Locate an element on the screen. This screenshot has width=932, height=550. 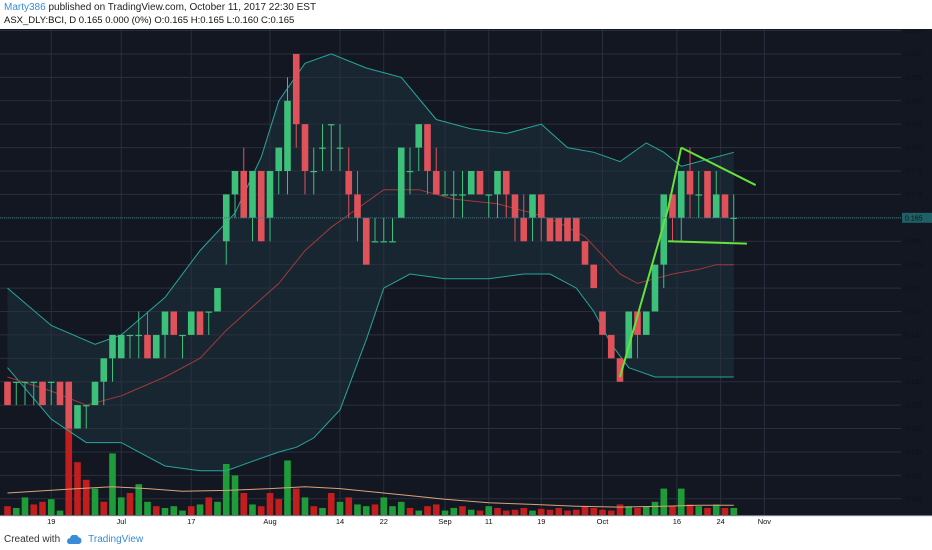
y-tick-label: 0.175 is located at coordinates (914, 172).